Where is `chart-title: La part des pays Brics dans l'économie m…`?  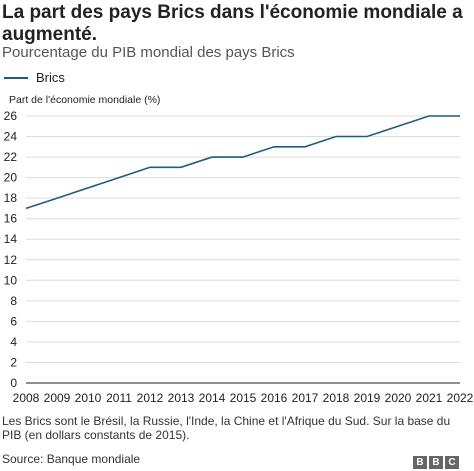 chart-title: La part des pays Brics dans l'économie m… is located at coordinates (232, 23).